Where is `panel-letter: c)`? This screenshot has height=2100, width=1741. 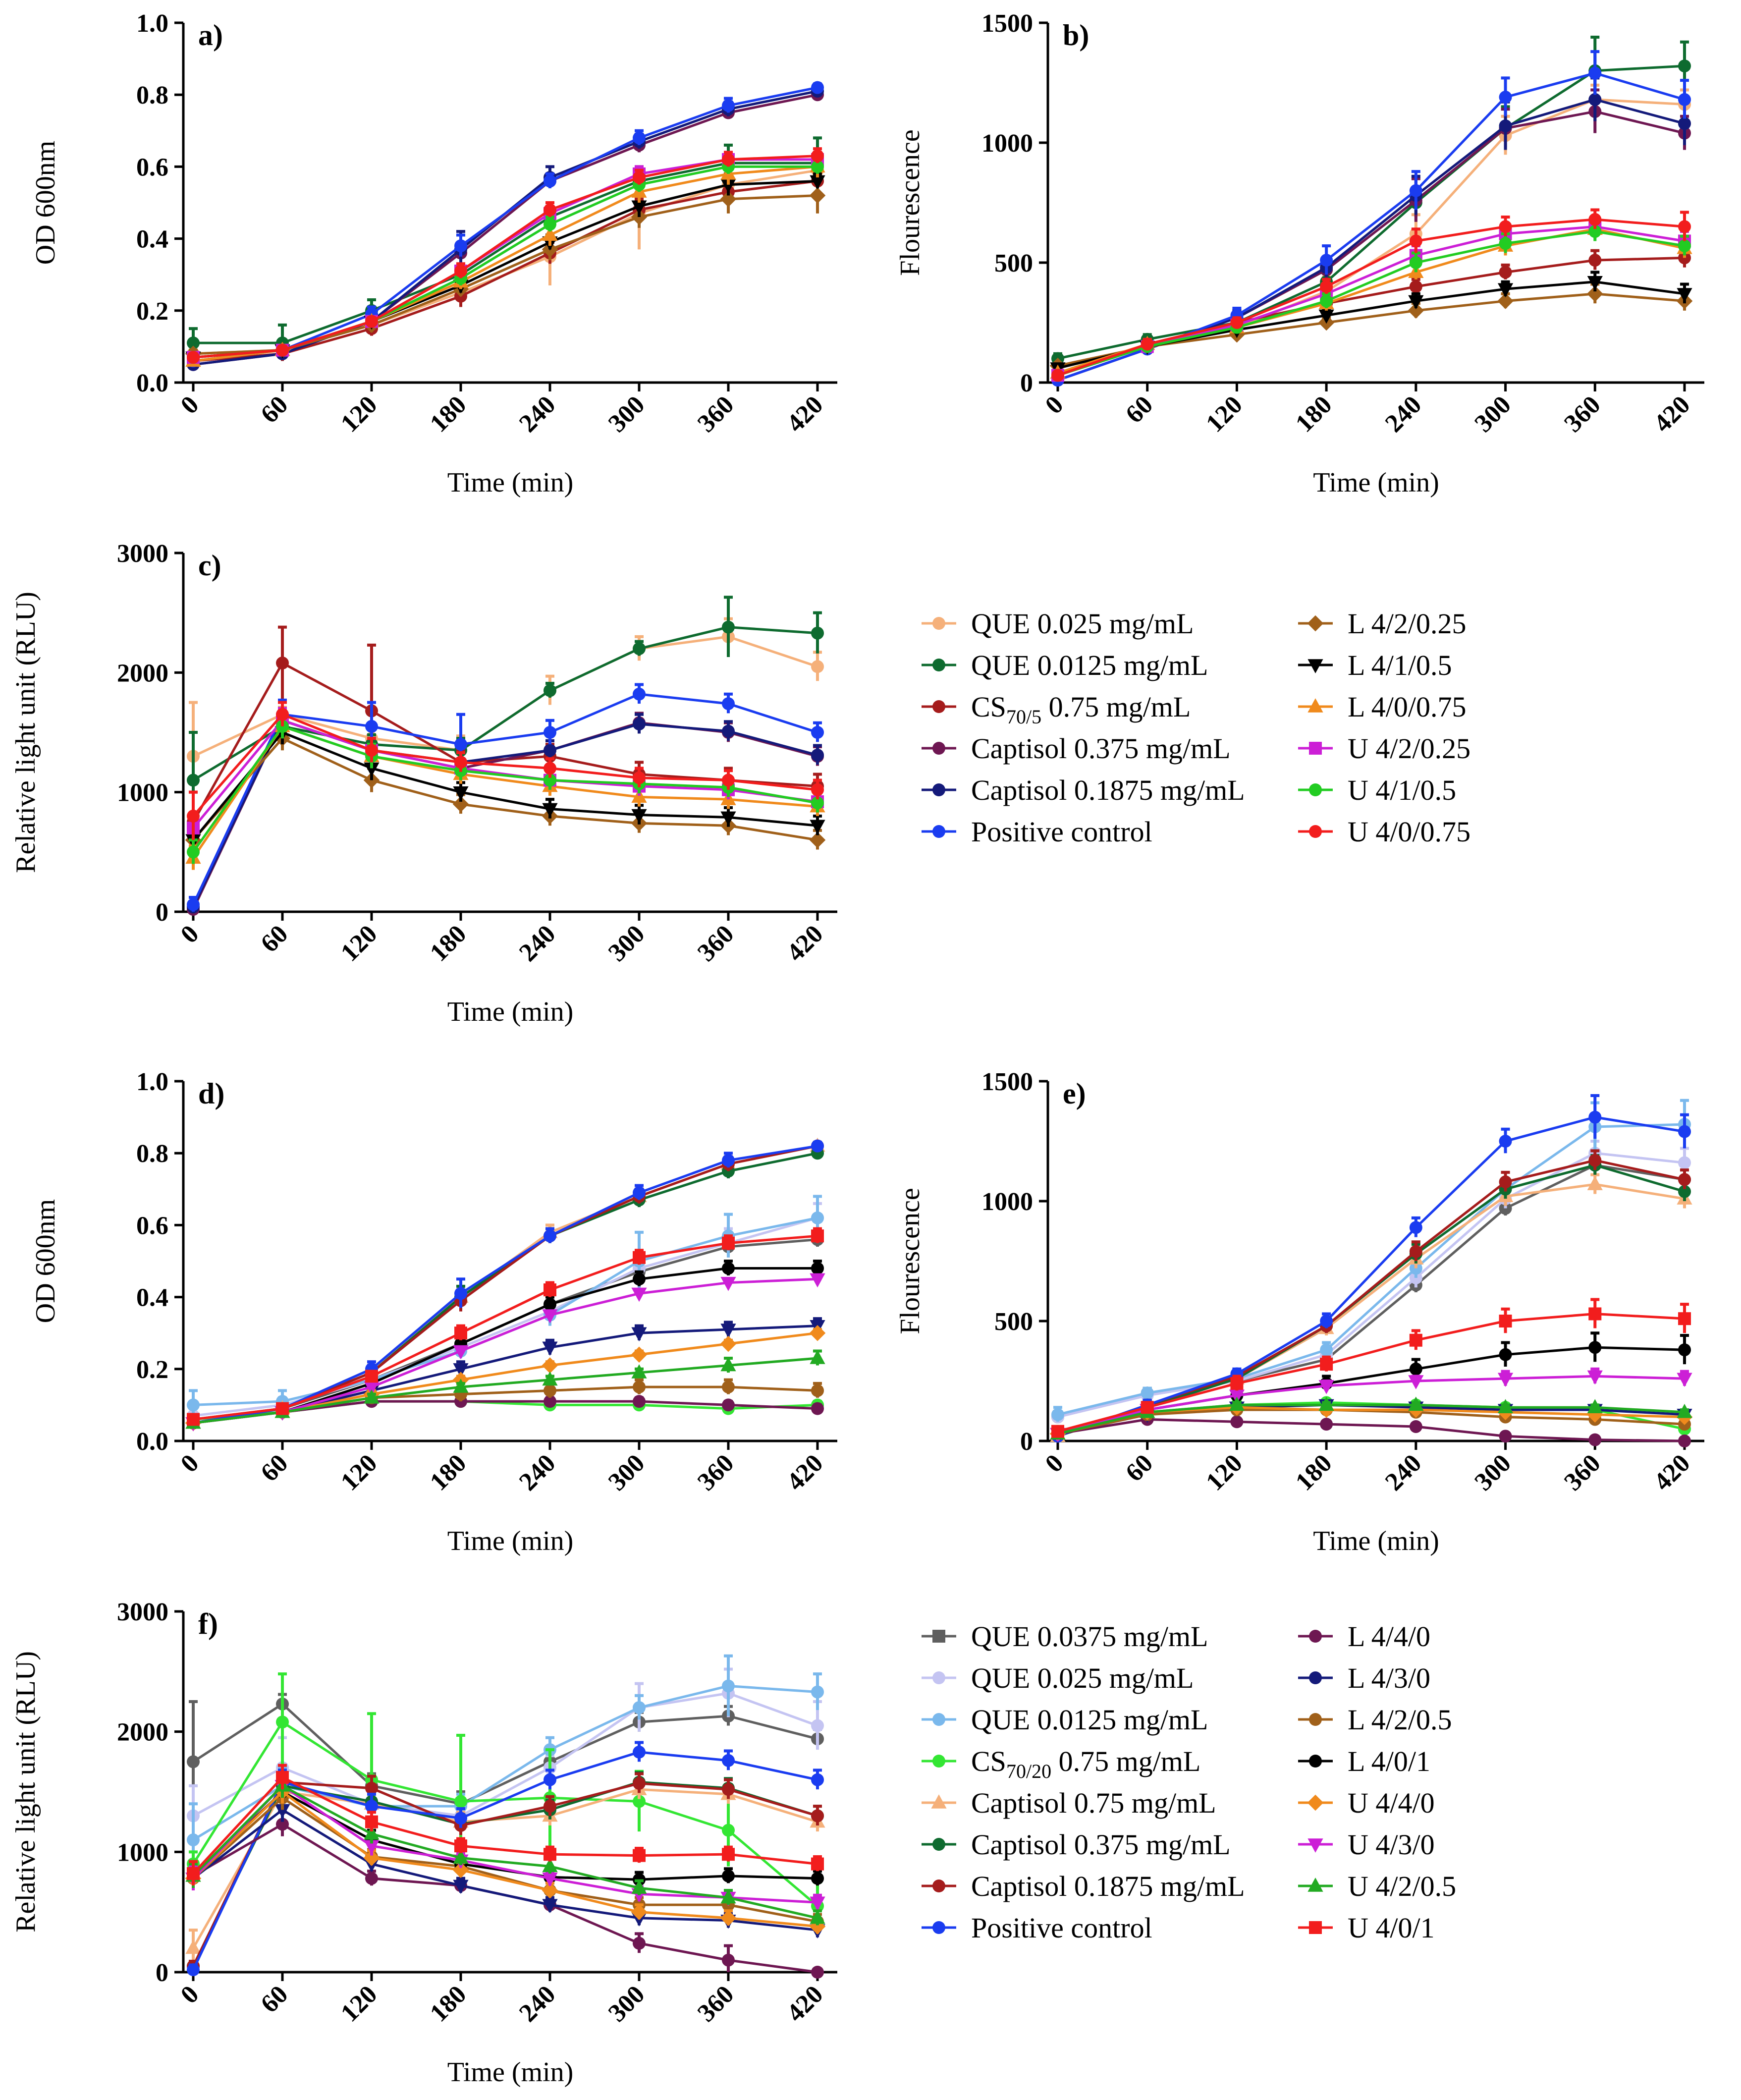
panel-letter: c) is located at coordinates (209, 565).